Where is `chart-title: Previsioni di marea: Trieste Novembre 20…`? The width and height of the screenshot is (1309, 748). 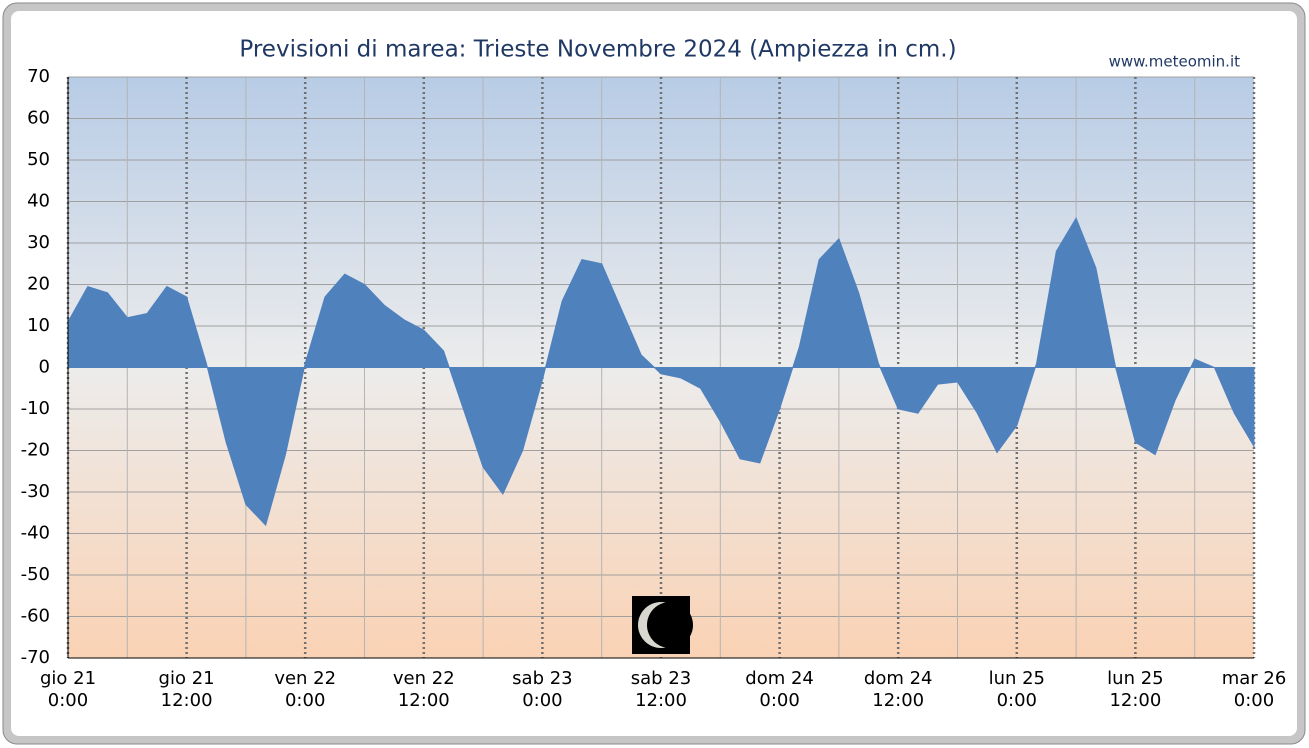 chart-title: Previsioni di marea: Trieste Novembre 20… is located at coordinates (597, 50).